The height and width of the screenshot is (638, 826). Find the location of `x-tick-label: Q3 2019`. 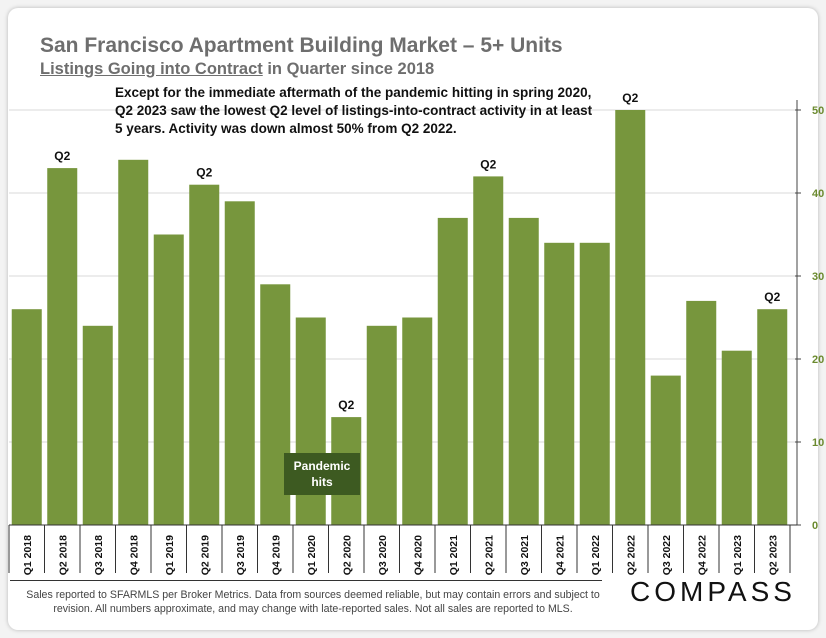

x-tick-label: Q3 2019 is located at coordinates (241, 555).